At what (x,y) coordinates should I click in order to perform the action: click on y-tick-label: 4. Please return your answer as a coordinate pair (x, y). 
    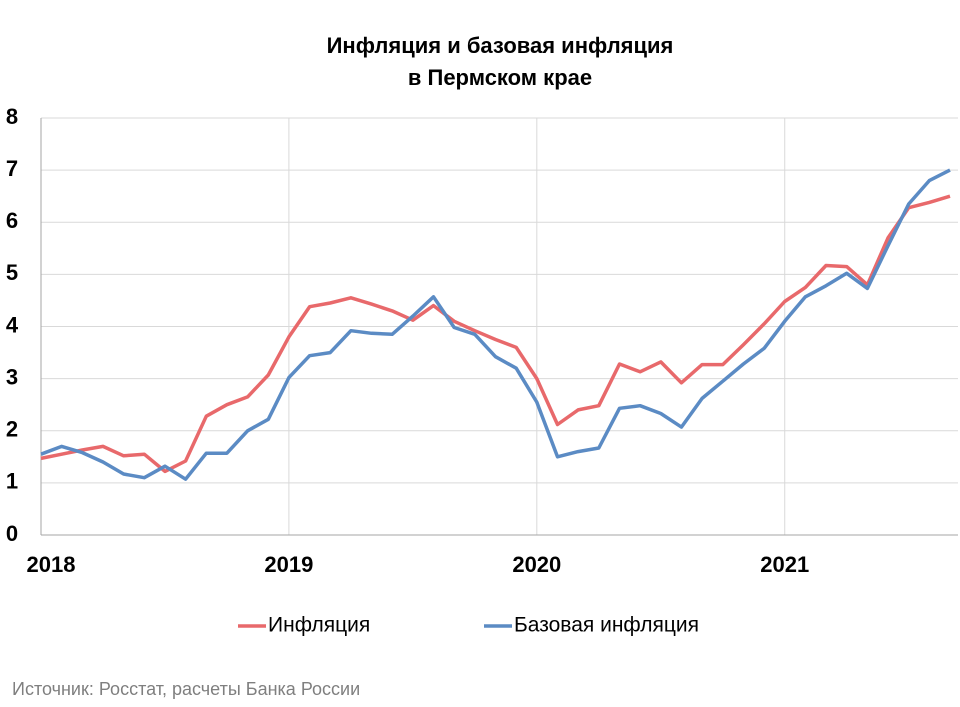
    Looking at the image, I should click on (12, 324).